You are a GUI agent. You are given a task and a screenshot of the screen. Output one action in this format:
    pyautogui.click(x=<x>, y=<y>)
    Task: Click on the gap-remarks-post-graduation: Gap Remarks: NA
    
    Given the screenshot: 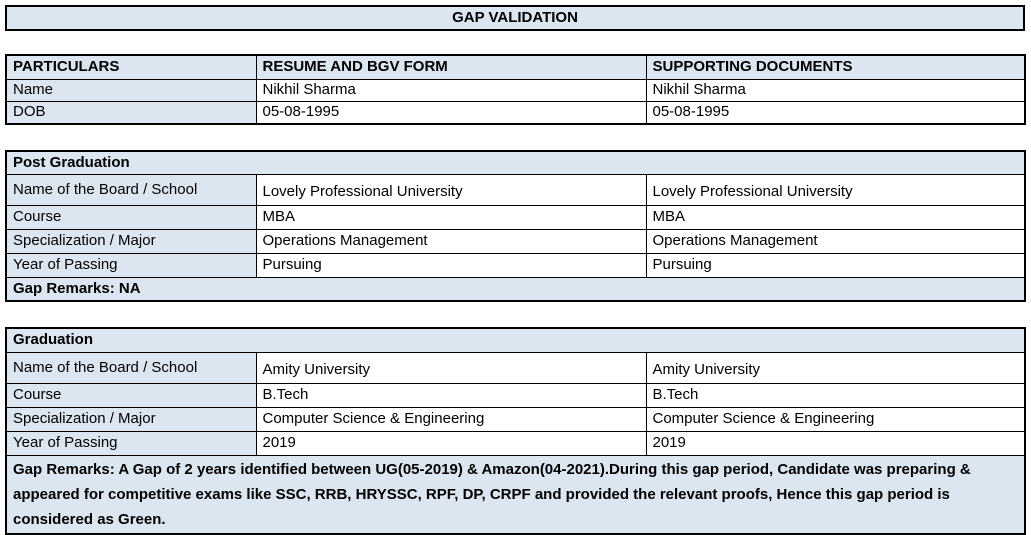 What is the action you would take?
    pyautogui.click(x=515, y=289)
    